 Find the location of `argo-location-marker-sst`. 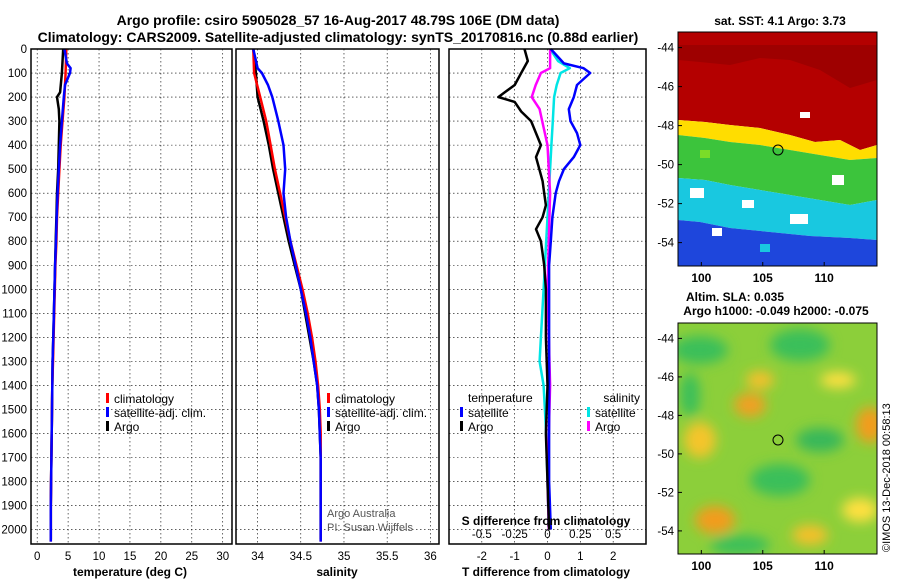

argo-location-marker-sst is located at coordinates (778, 150).